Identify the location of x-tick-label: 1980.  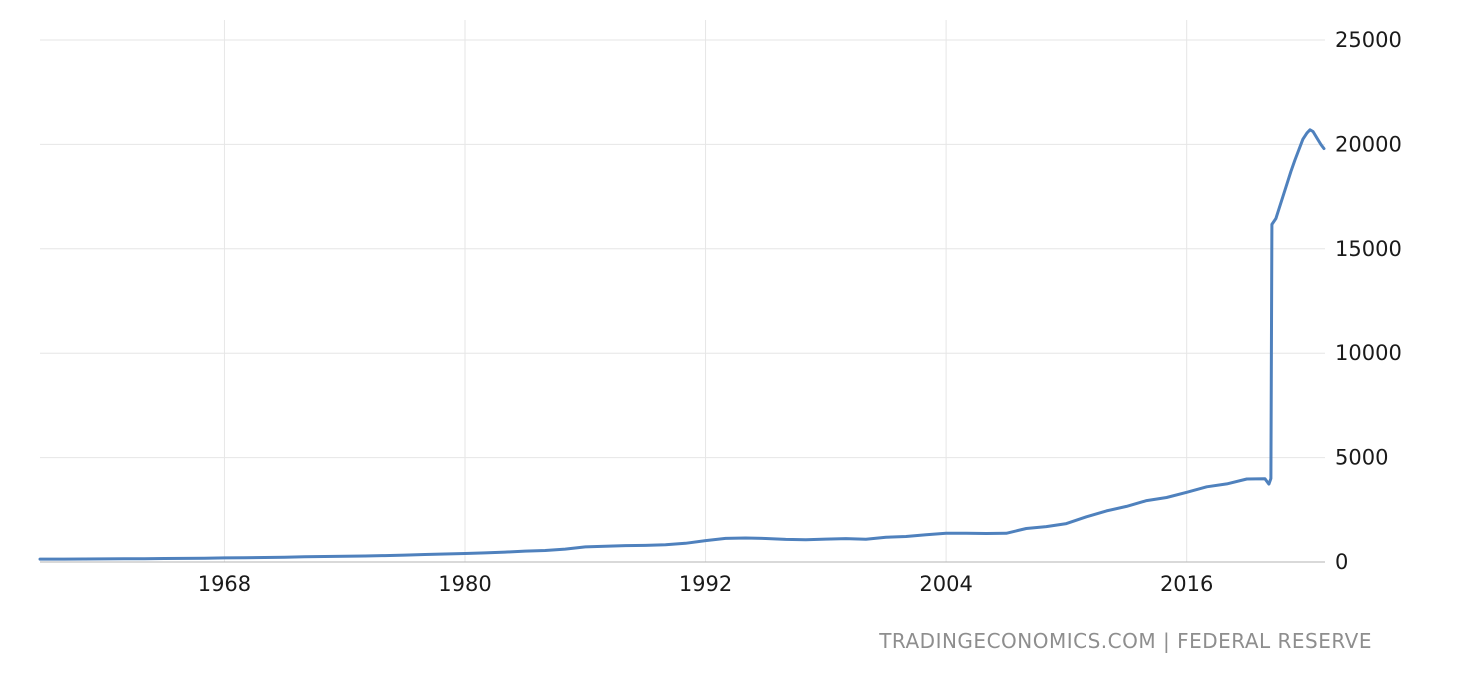
(464, 584).